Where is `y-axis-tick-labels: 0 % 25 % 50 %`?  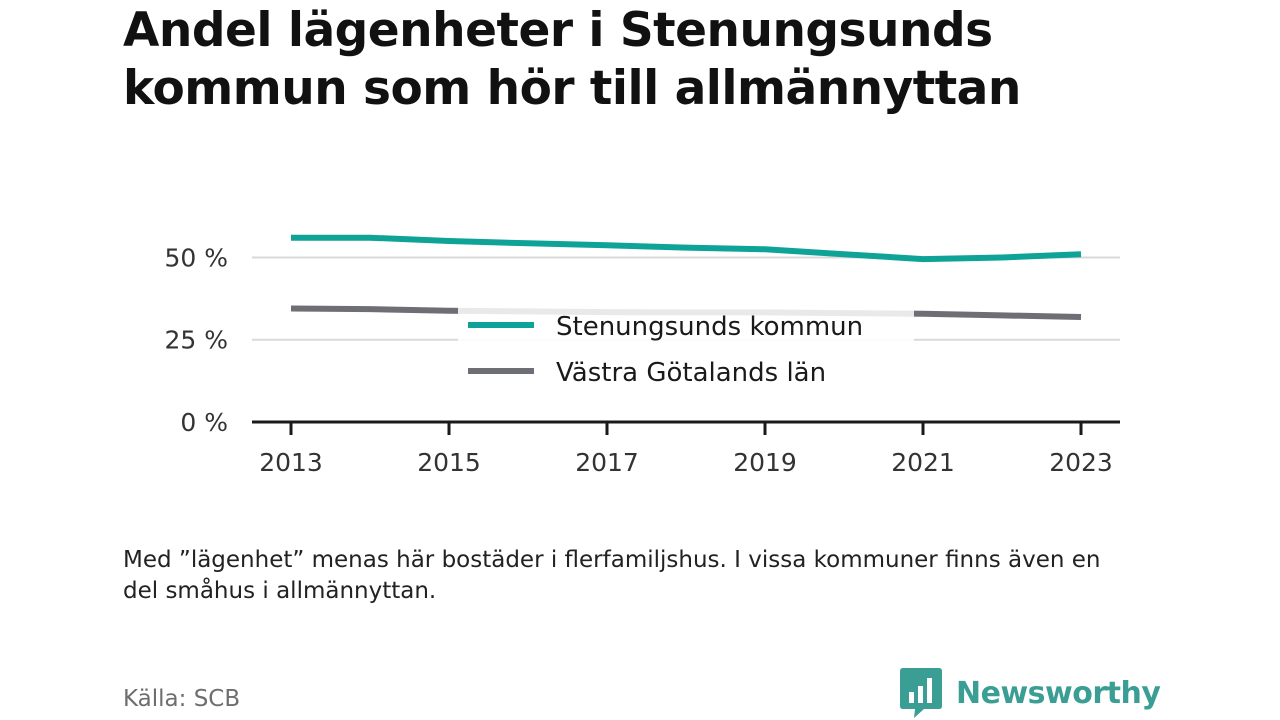 y-axis-tick-labels: 0 % 25 % 50 % is located at coordinates (196, 340).